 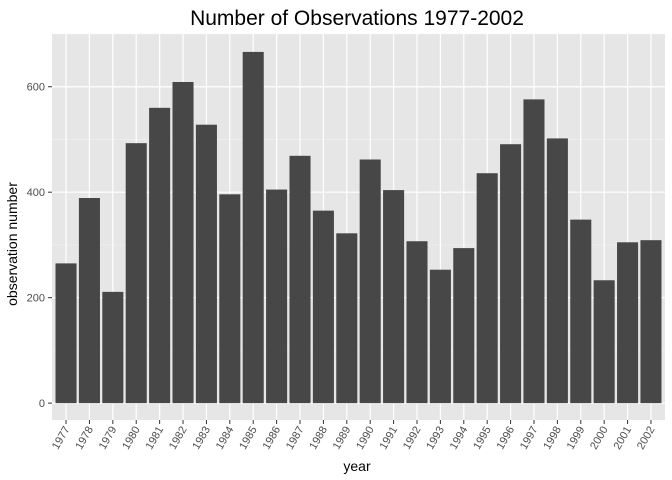 I want to click on x-tick-label: 2000, so click(x=599, y=438).